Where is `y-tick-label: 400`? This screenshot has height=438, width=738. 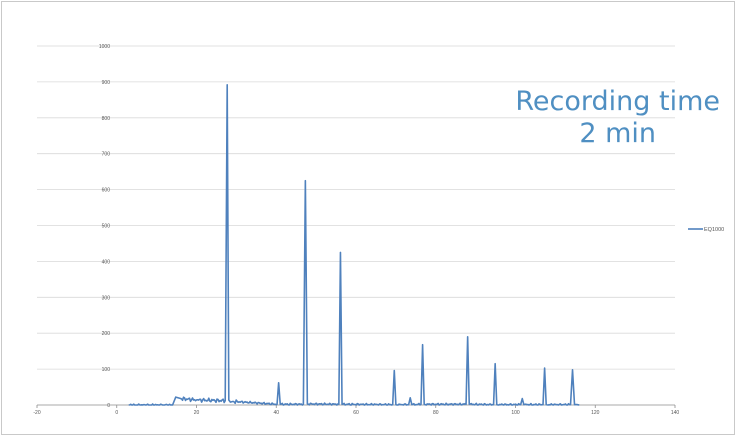
y-tick-label: 400 is located at coordinates (106, 262).